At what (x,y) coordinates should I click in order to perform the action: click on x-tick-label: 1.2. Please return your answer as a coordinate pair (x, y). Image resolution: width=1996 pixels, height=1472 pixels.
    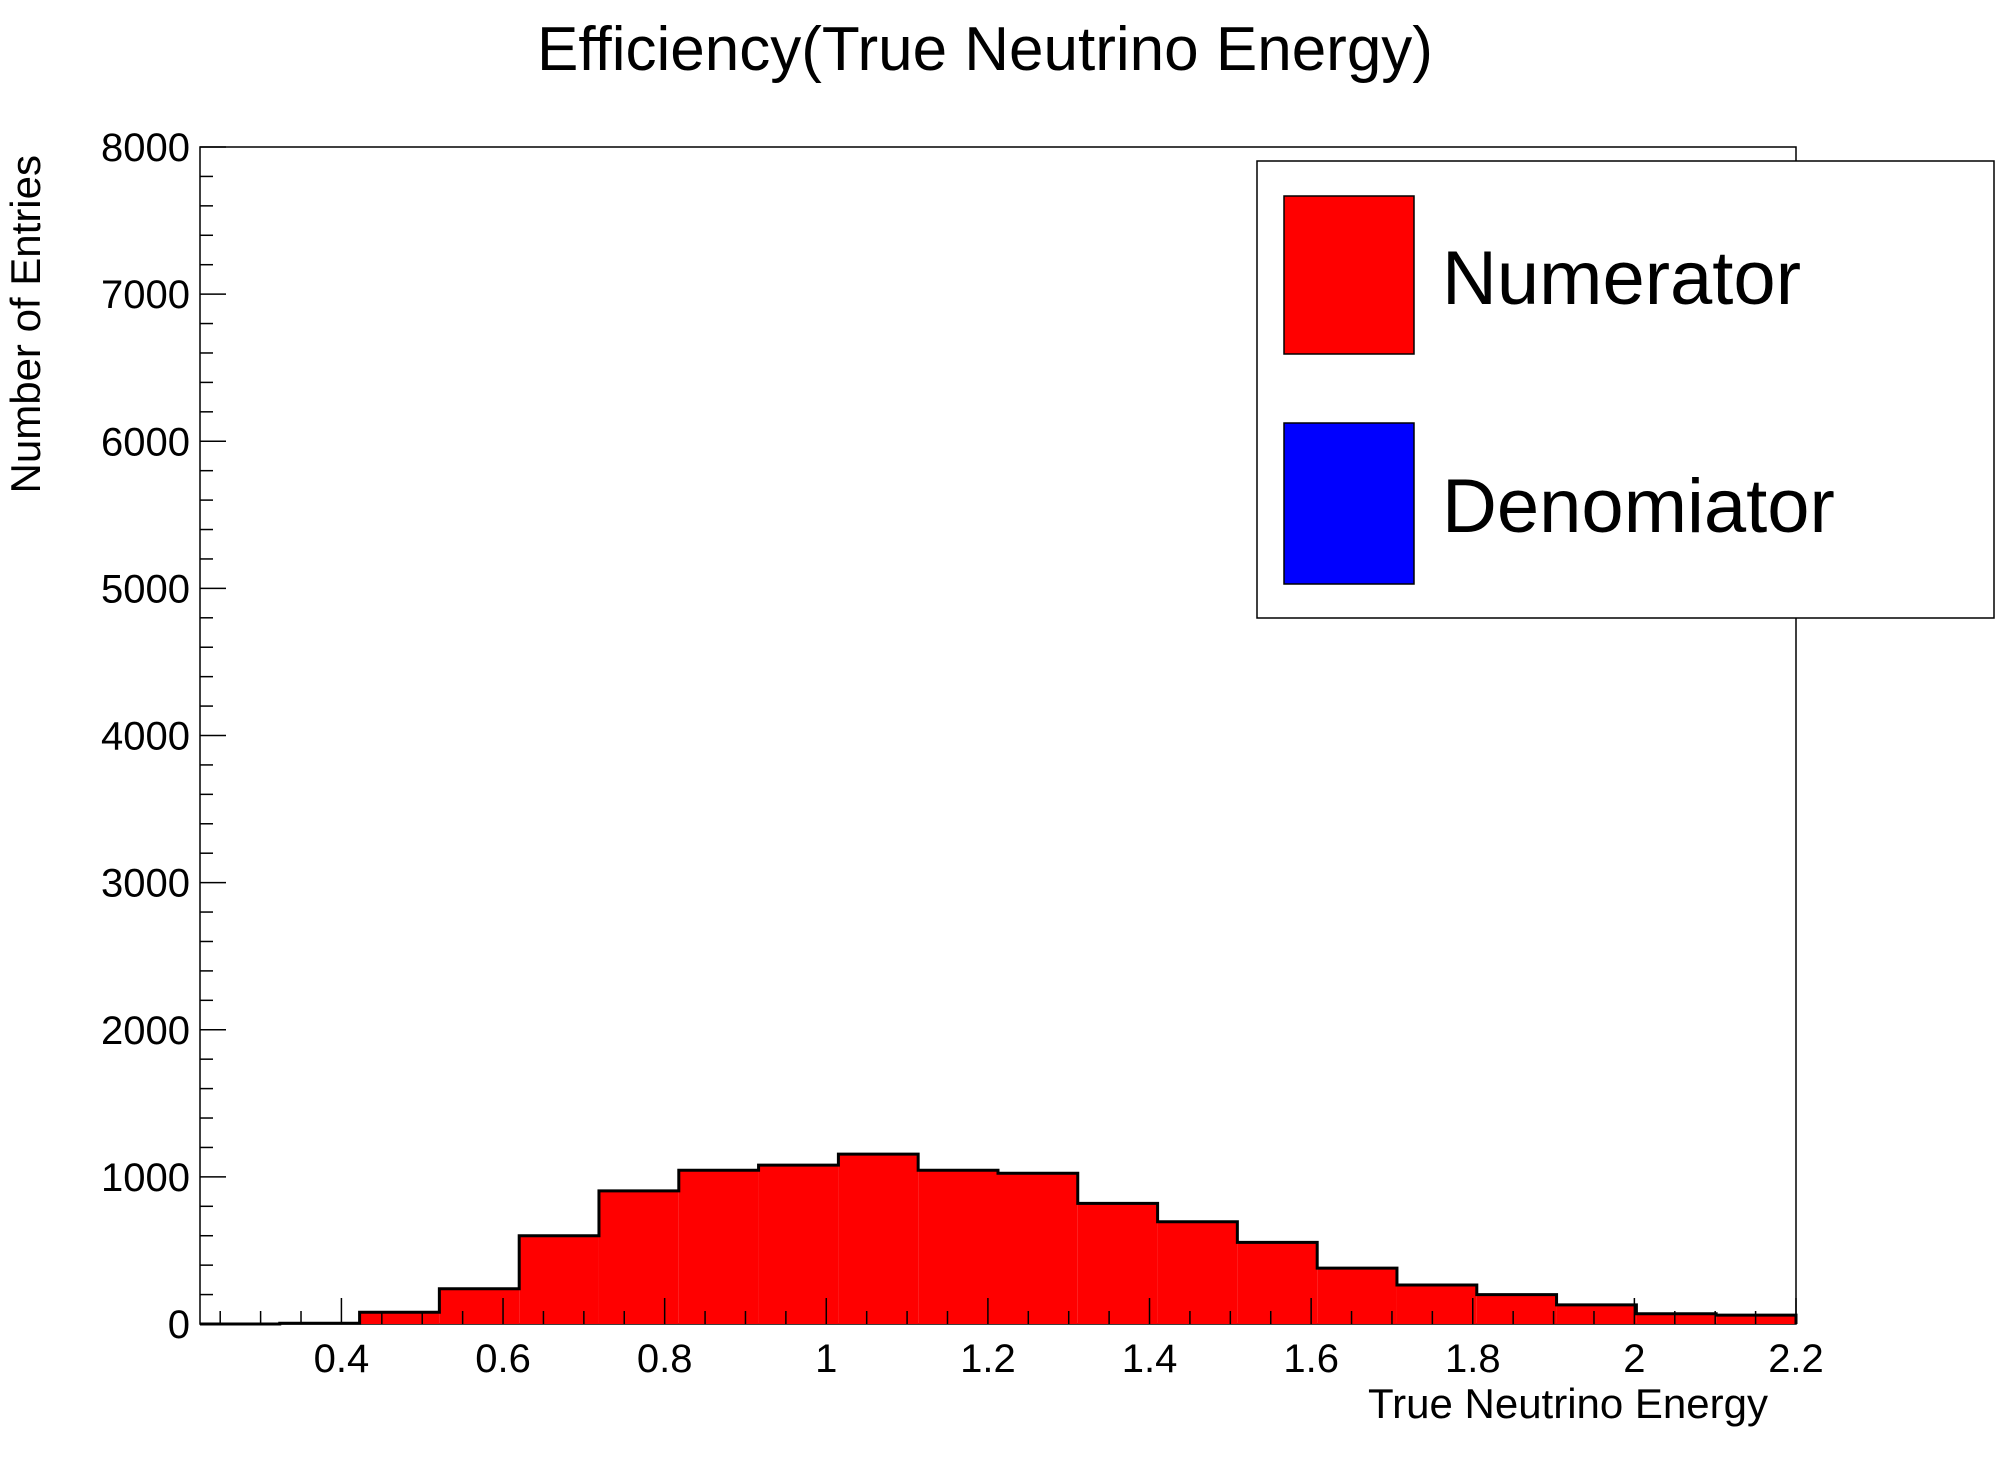
    Looking at the image, I should click on (988, 1359).